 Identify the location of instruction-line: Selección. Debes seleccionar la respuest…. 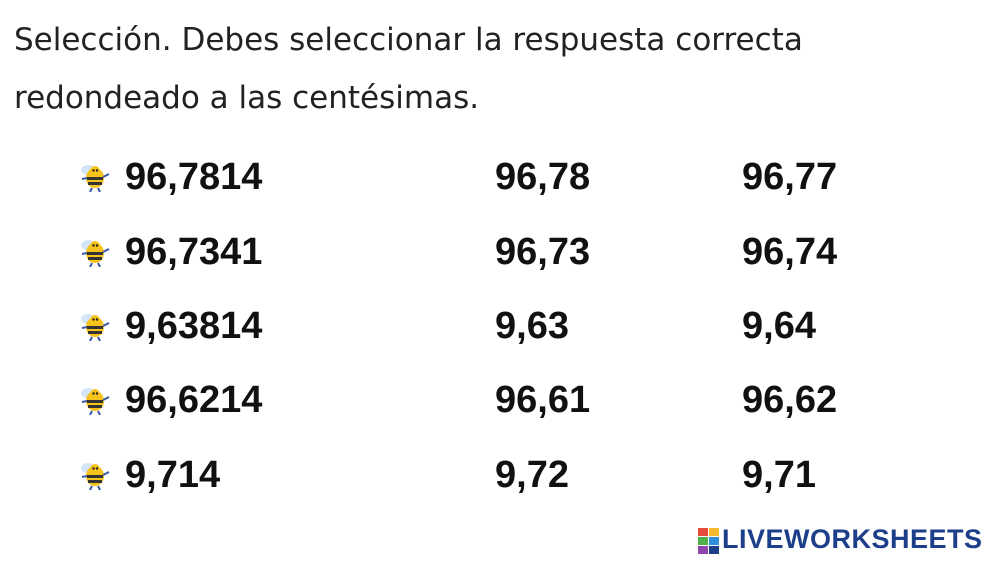
(408, 40).